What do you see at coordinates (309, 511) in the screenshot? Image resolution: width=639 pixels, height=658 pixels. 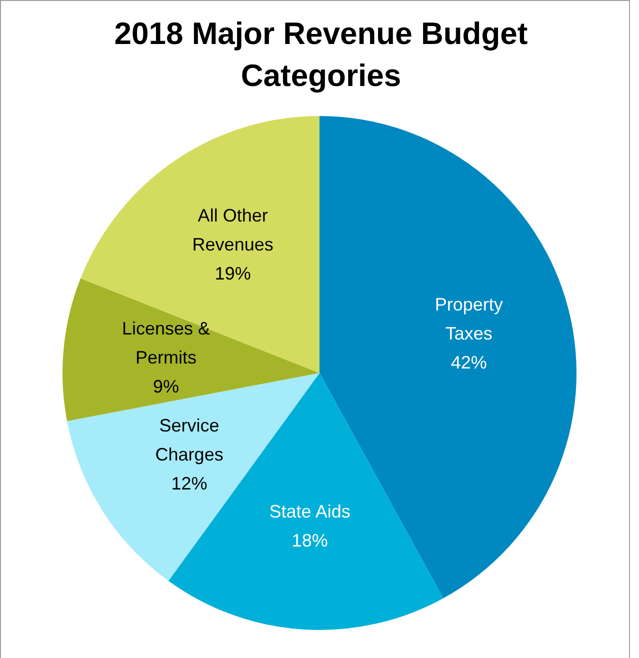 I see `slice-label: State Aids` at bounding box center [309, 511].